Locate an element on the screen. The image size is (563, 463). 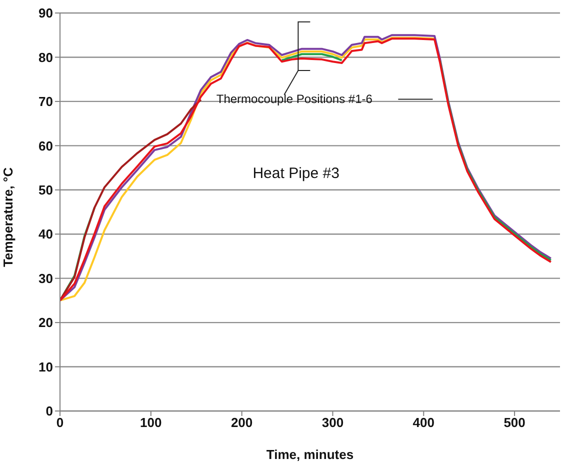
x-axis-title: Time, minutes is located at coordinates (310, 454).